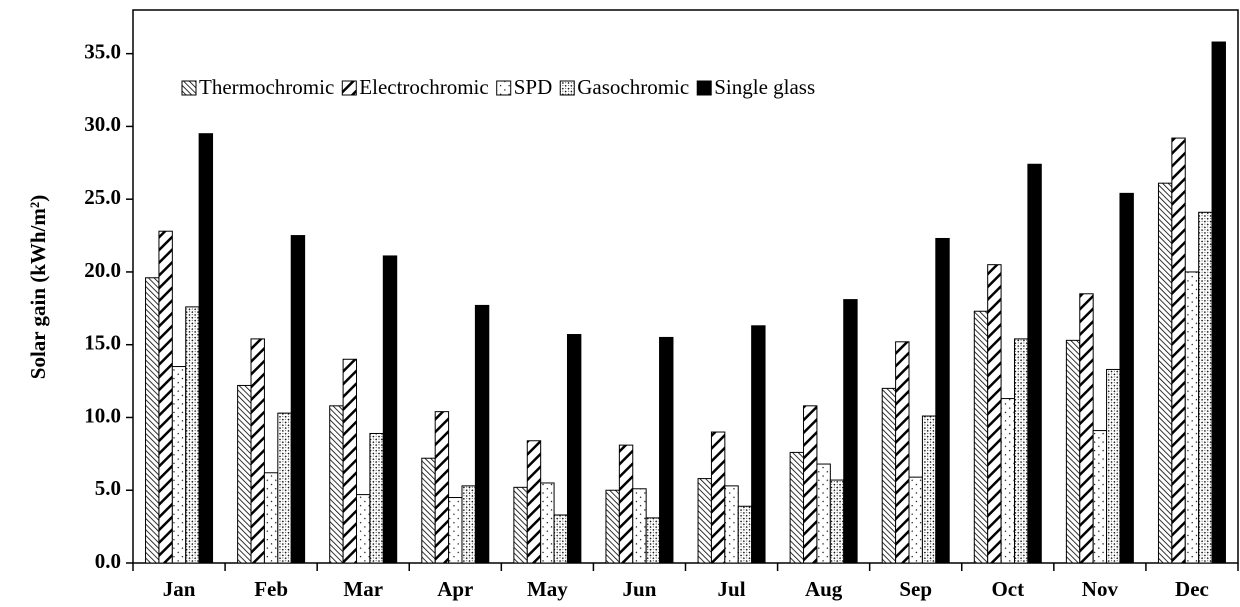 The image size is (1240, 607). I want to click on x-tick-label: Jan, so click(179, 589).